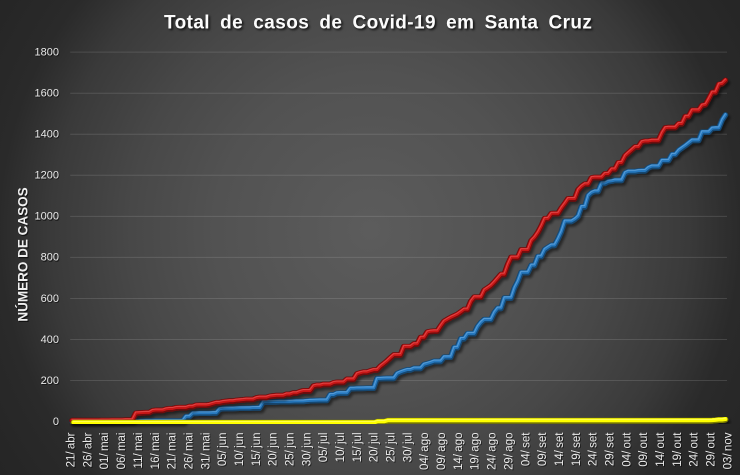  What do you see at coordinates (378, 23) in the screenshot?
I see `svg-text:Total de casos de Covid-19 em: Total de casos de Covid-19 em Santa Cruz` at bounding box center [378, 23].